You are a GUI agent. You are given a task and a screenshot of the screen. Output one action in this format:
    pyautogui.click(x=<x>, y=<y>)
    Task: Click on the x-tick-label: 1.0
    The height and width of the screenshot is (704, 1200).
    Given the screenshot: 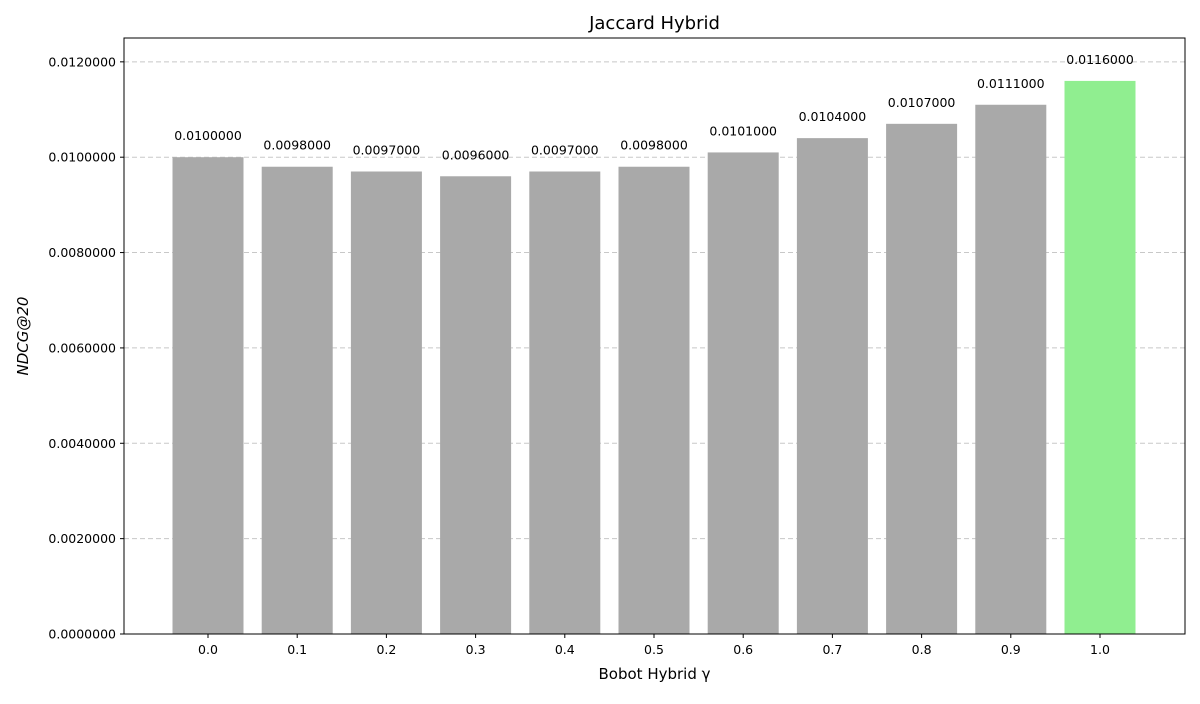 What is the action you would take?
    pyautogui.click(x=1100, y=649)
    